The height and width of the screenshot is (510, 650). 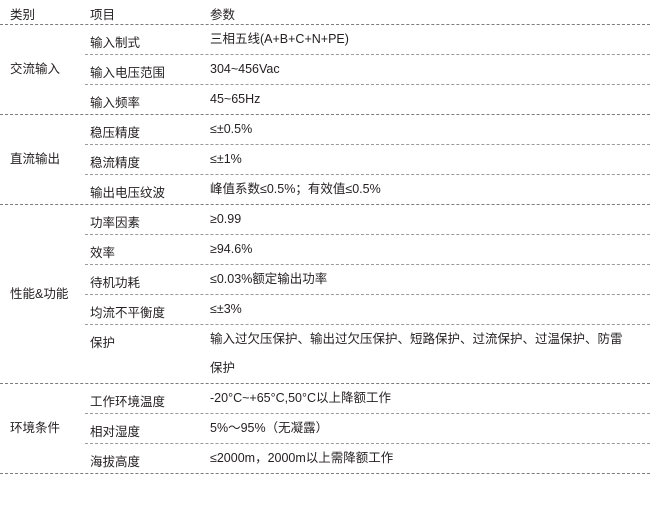 What do you see at coordinates (235, 99) in the screenshot?
I see `row-parameter-value: 45~65Hz` at bounding box center [235, 99].